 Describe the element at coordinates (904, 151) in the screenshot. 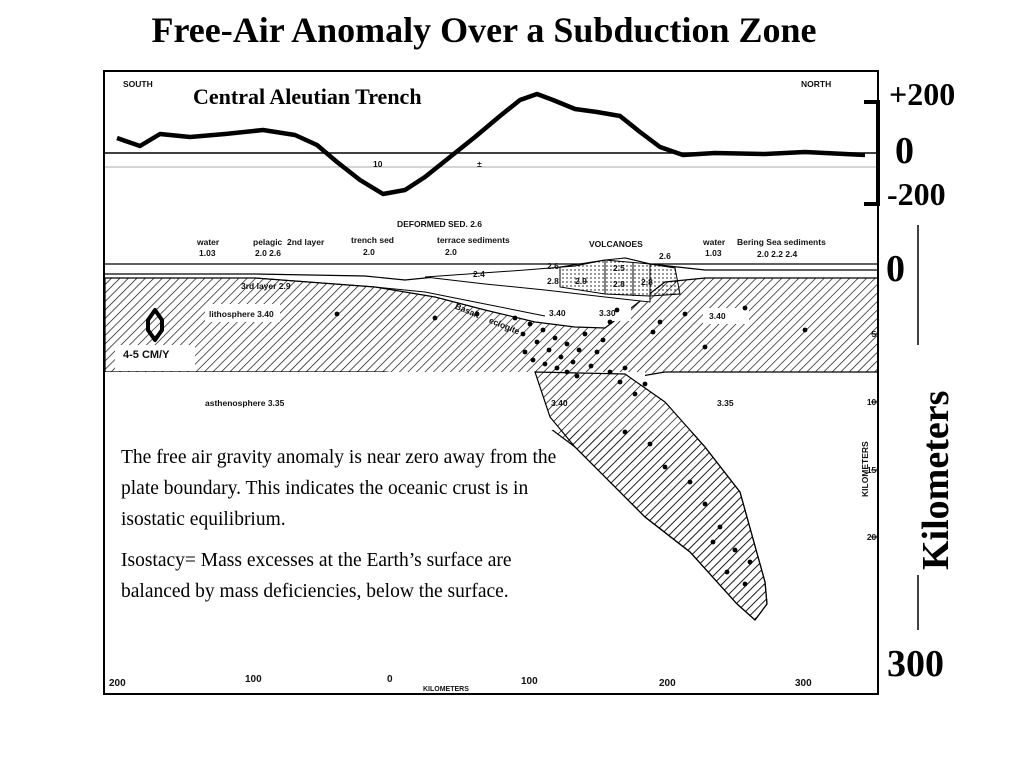

I see `gravity-scale-zero: 0` at that location.